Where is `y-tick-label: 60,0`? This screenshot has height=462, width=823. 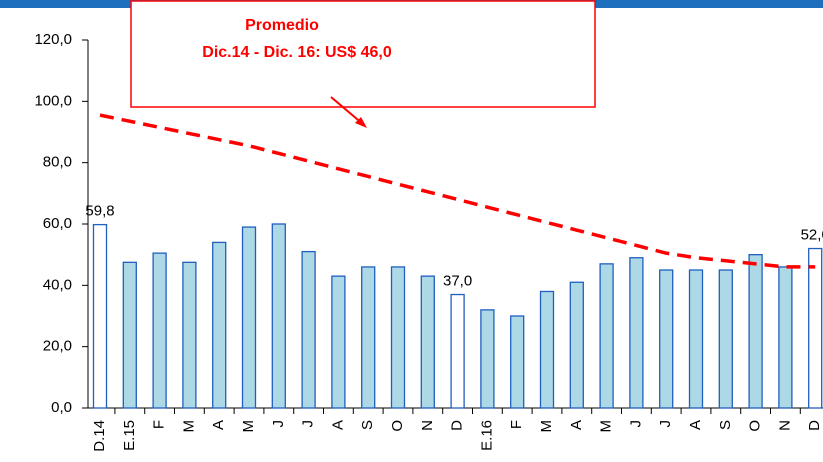 y-tick-label: 60,0 is located at coordinates (57, 223).